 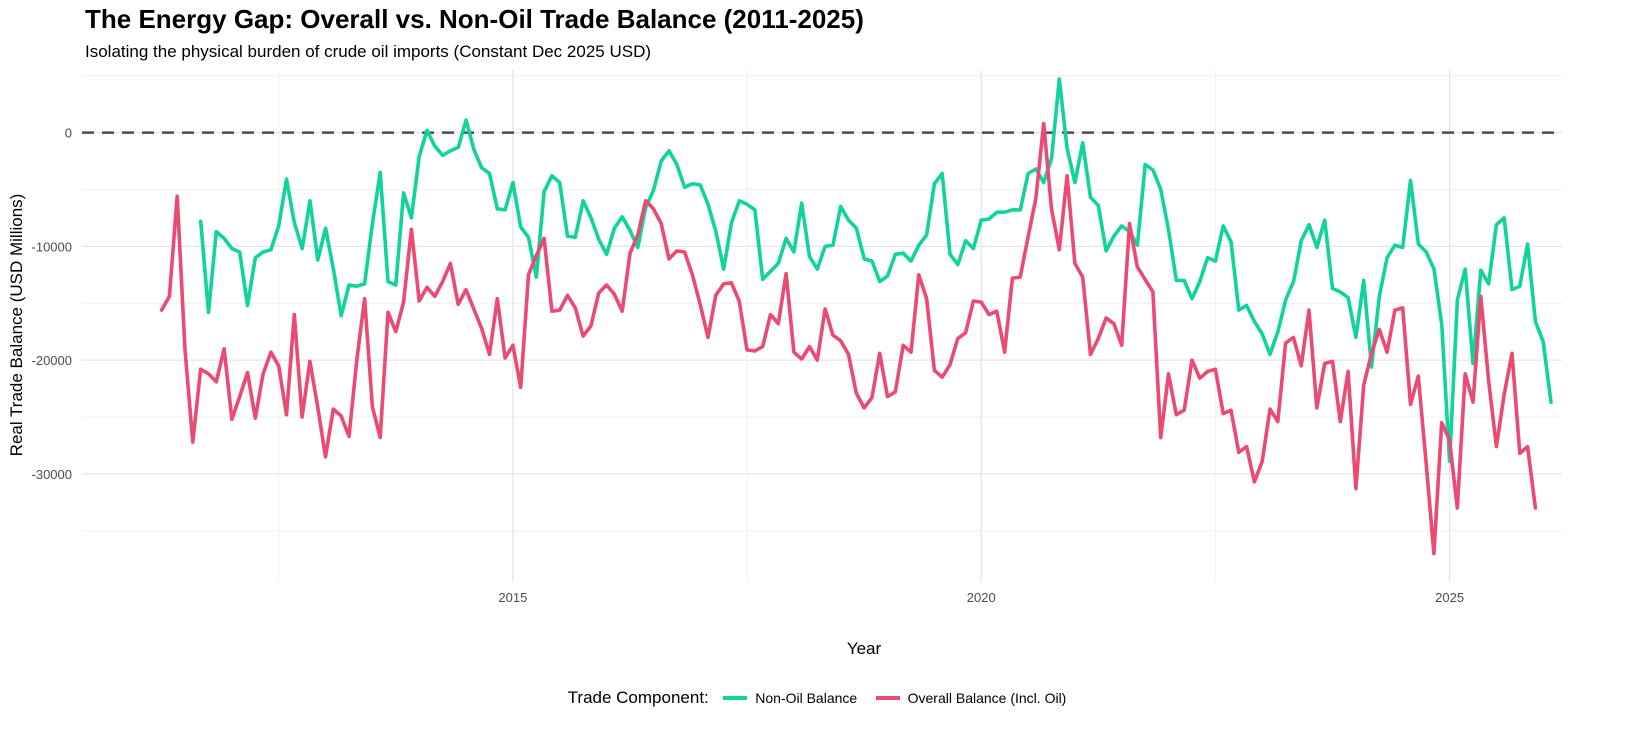 I want to click on x-tick-label: 2025, so click(x=1449, y=597).